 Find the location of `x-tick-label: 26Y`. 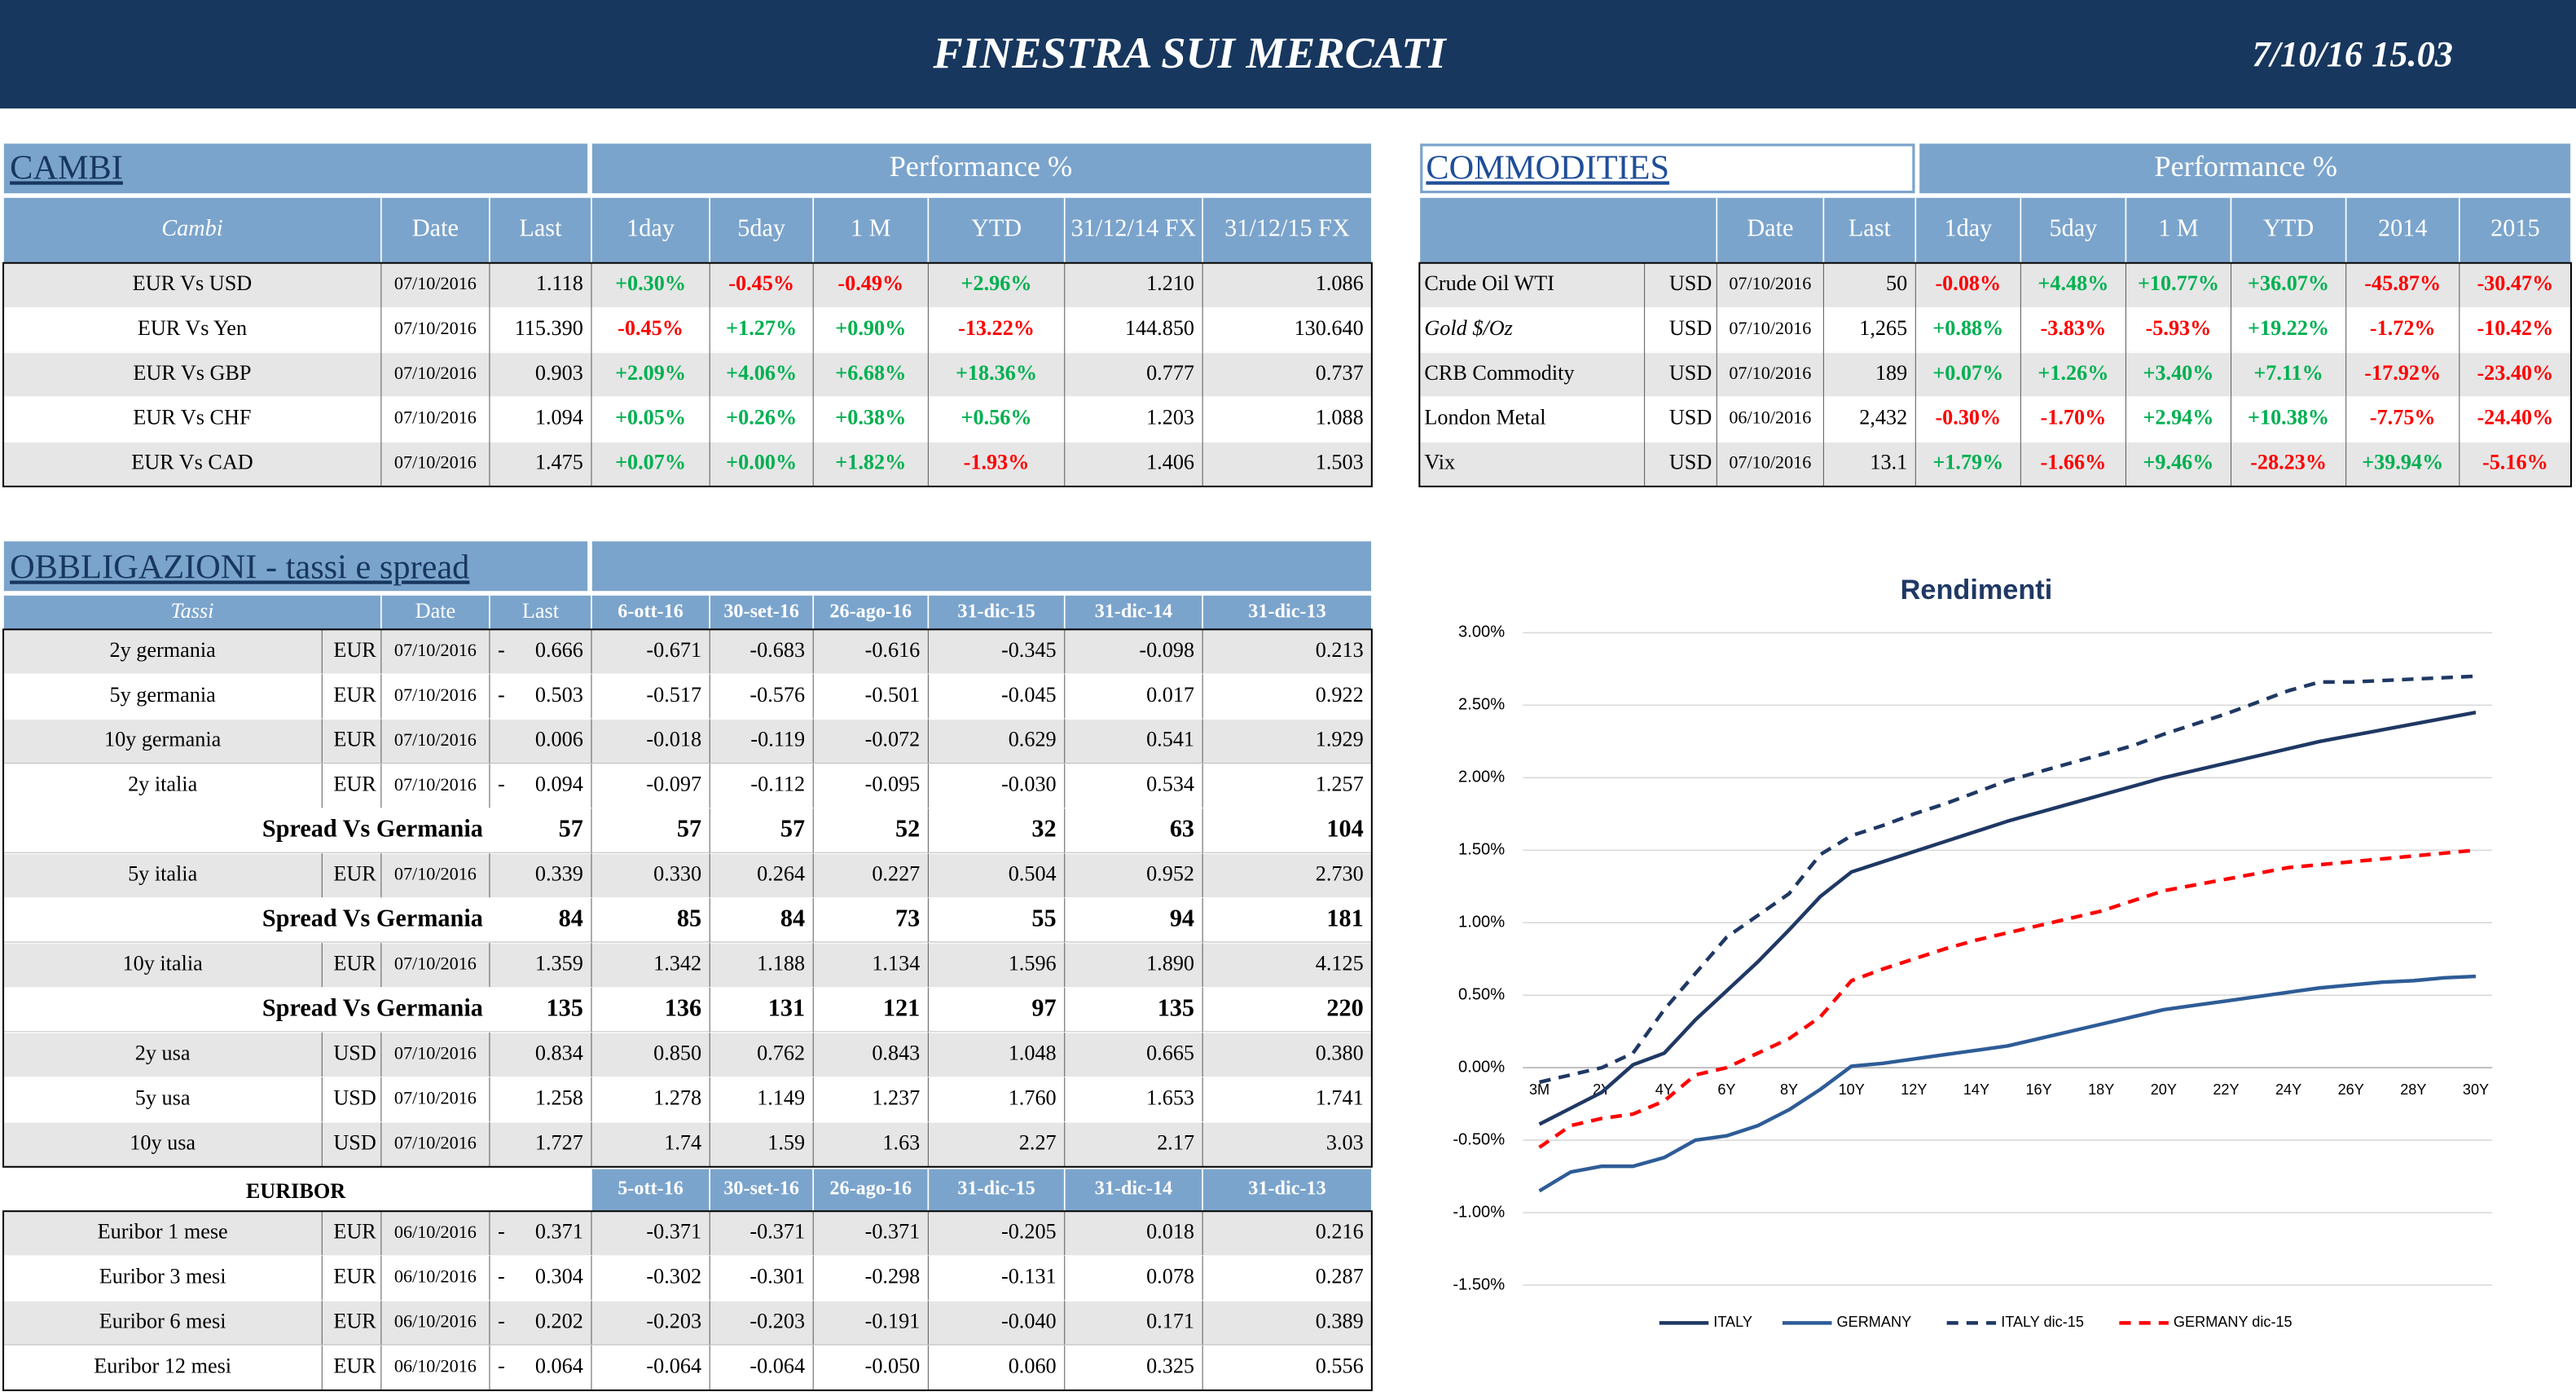

x-tick-label: 26Y is located at coordinates (2351, 1089).